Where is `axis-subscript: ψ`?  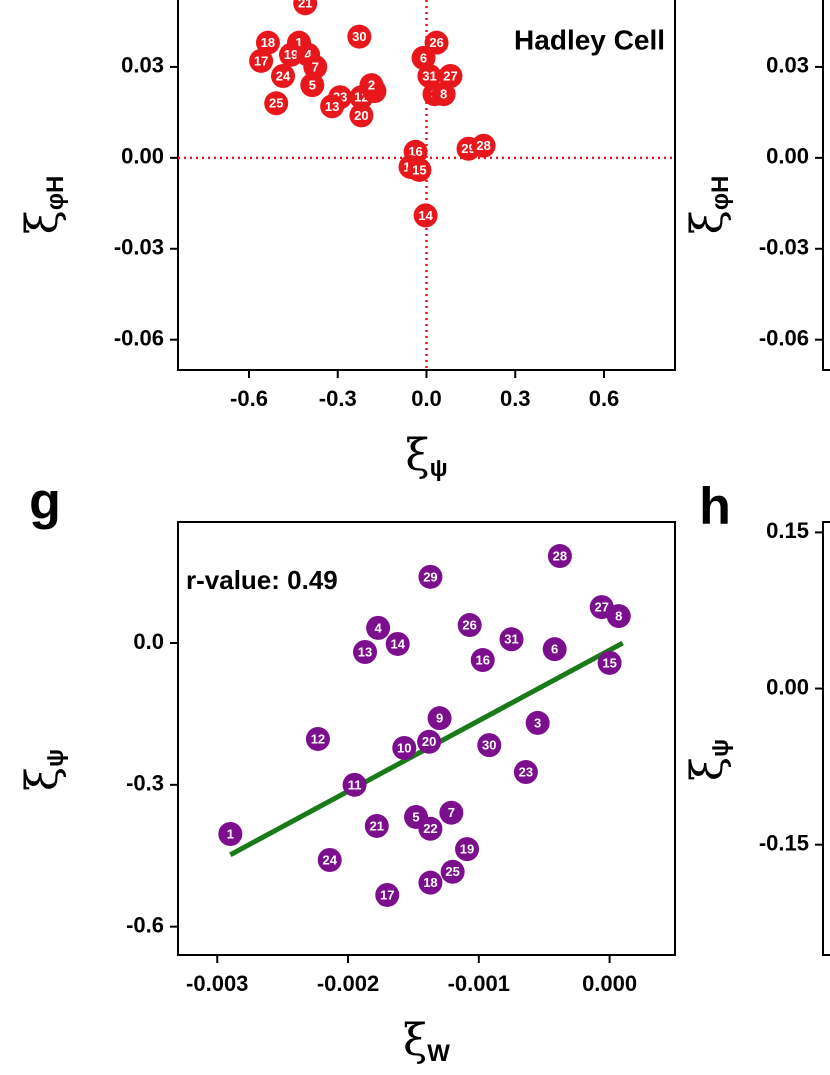 axis-subscript: ψ is located at coordinates (55, 758).